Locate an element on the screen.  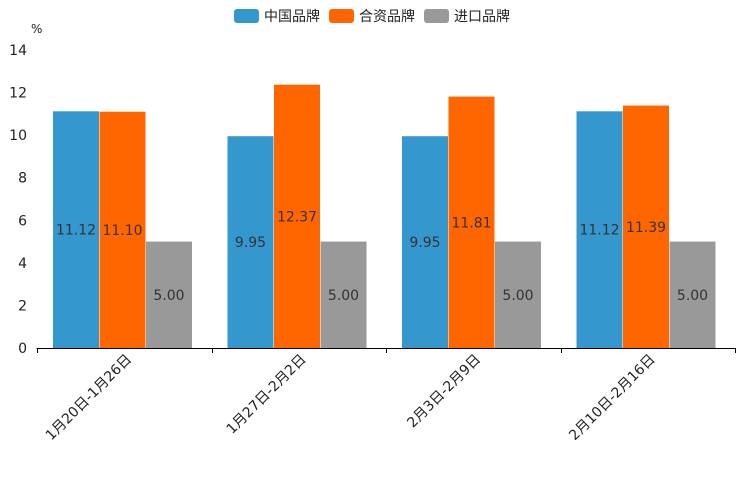
legend-item: 合资品牌 is located at coordinates (372, 16).